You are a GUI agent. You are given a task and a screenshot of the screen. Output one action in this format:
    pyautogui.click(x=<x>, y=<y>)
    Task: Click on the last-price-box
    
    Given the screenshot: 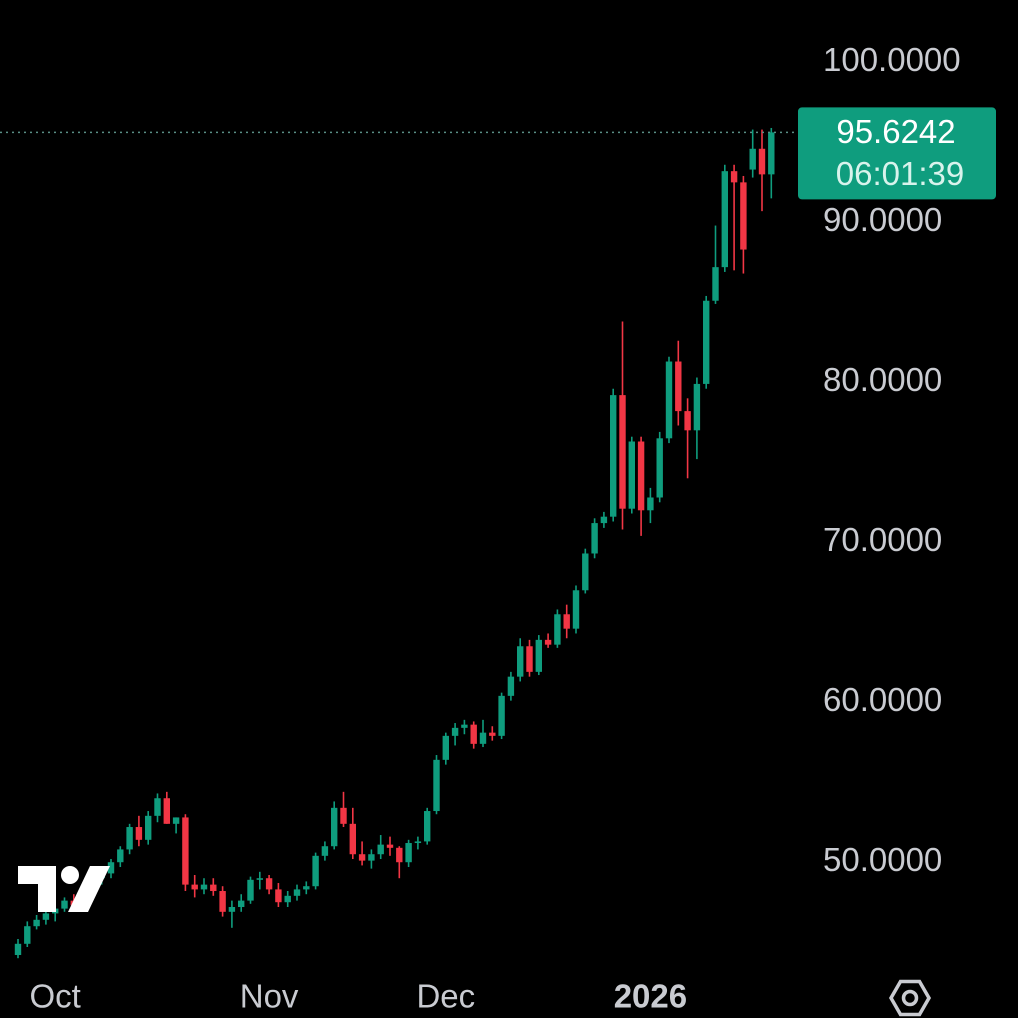 What is the action you would take?
    pyautogui.click(x=897, y=153)
    